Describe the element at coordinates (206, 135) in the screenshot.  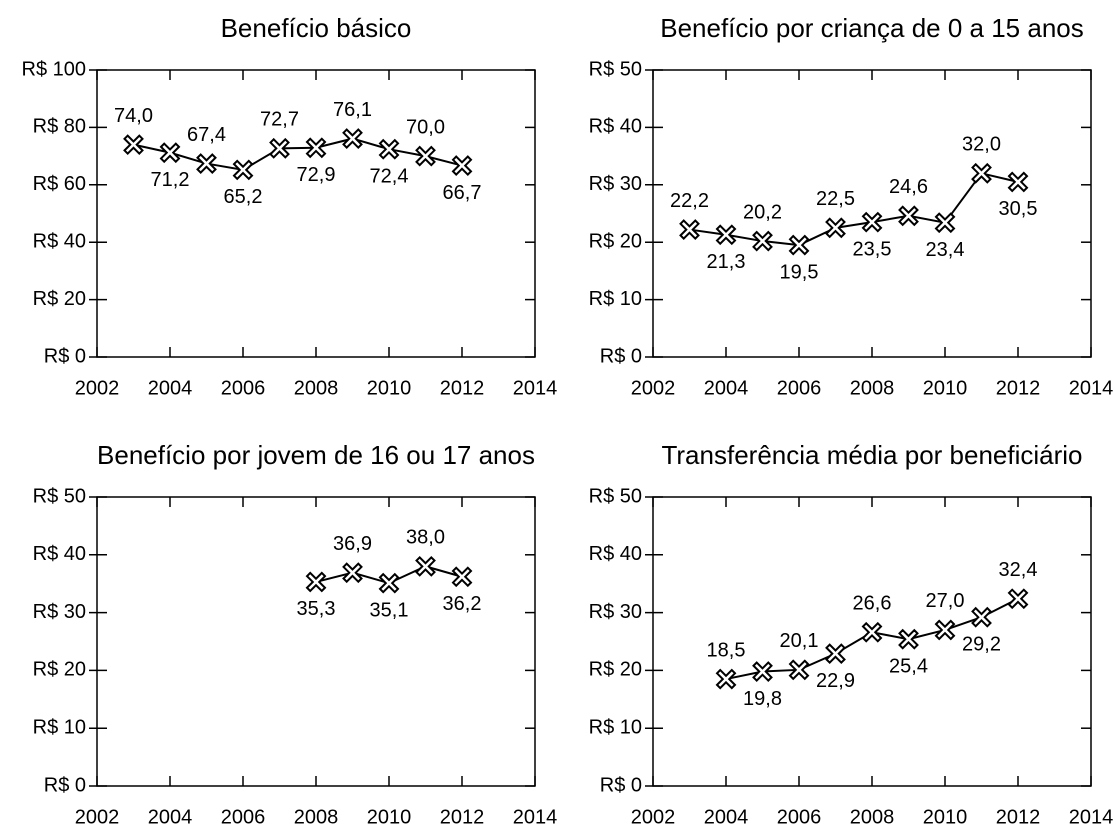
I see `data-label: 67,4` at that location.